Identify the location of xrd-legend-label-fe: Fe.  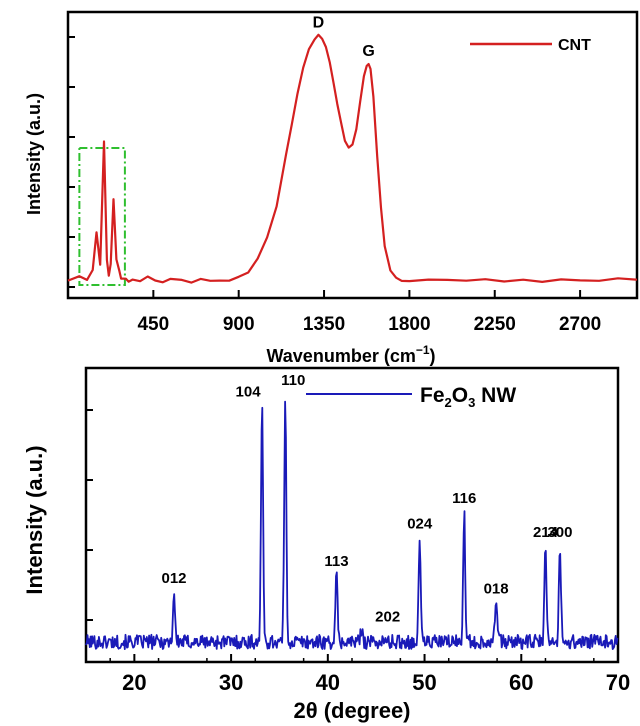
(432, 395).